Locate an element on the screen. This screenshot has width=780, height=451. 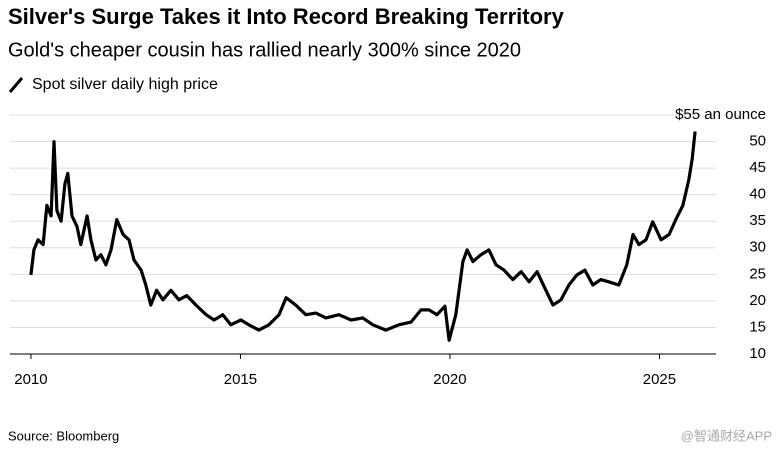
x-tick-label: 2015 is located at coordinates (240, 379).